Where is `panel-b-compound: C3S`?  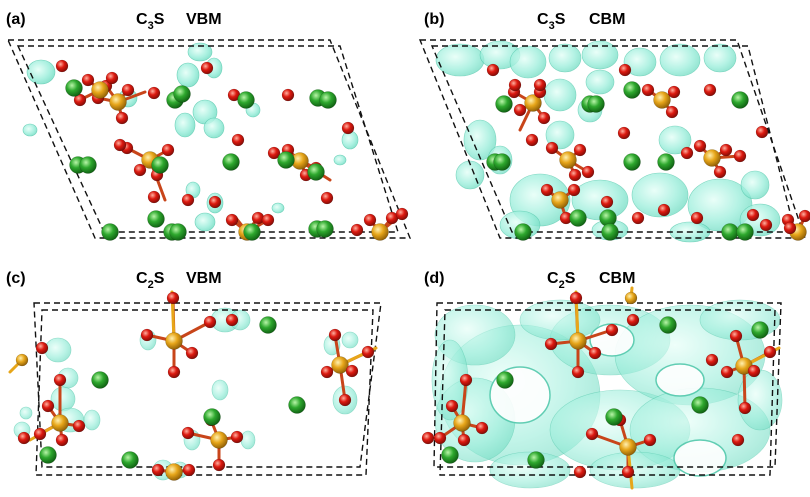 panel-b-compound: C3S is located at coordinates (551, 21).